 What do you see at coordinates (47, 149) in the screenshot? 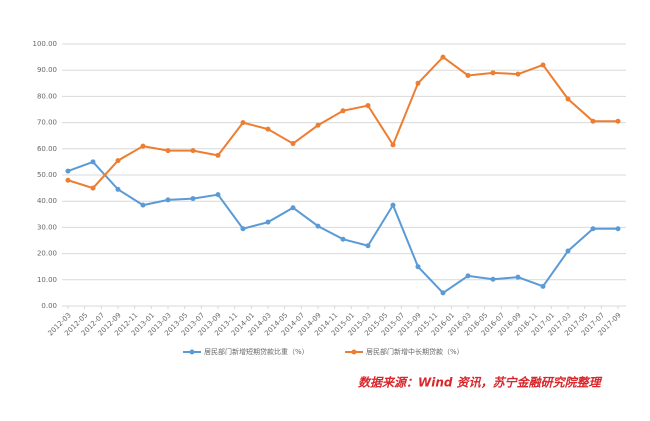
I see `y-tick-label: 60.00` at bounding box center [47, 149].